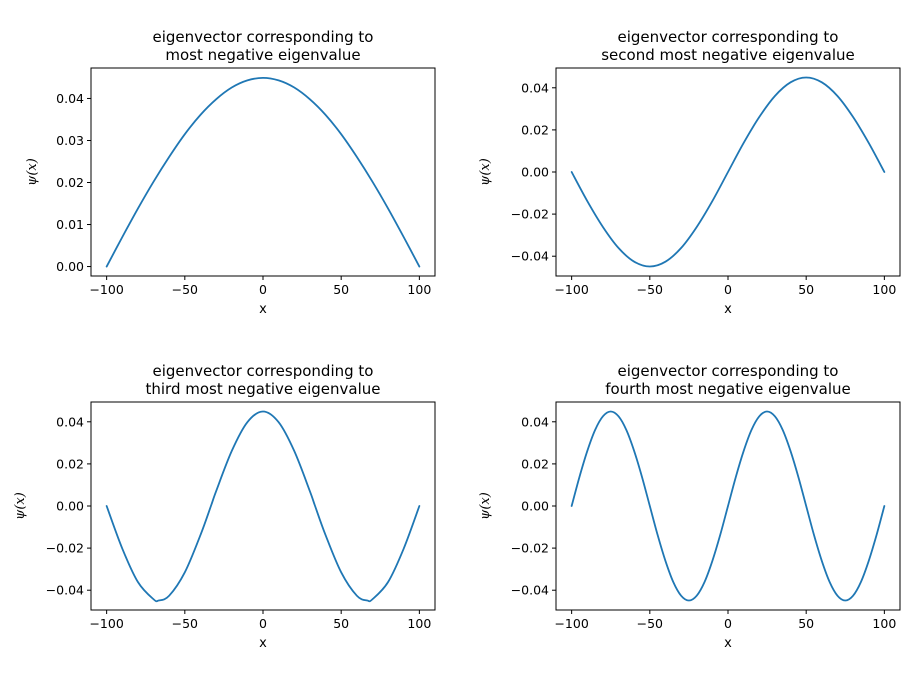  Describe the element at coordinates (263, 389) in the screenshot. I see `chart-title-line: third most negative eigenvalue` at that location.